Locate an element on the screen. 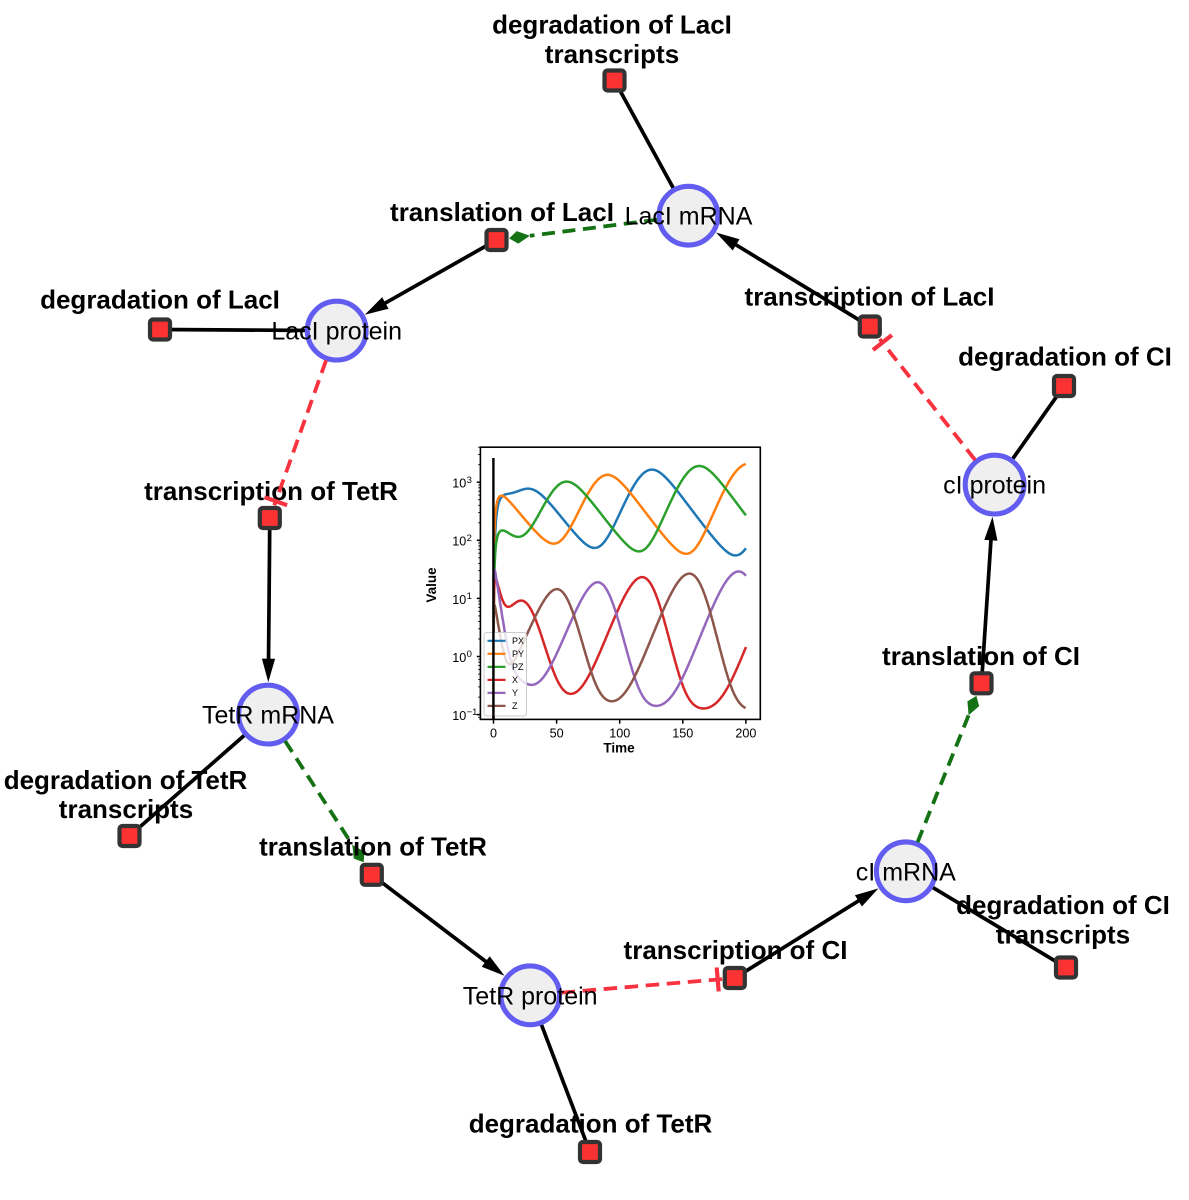  svg-text: Time is located at coordinates (619, 748).